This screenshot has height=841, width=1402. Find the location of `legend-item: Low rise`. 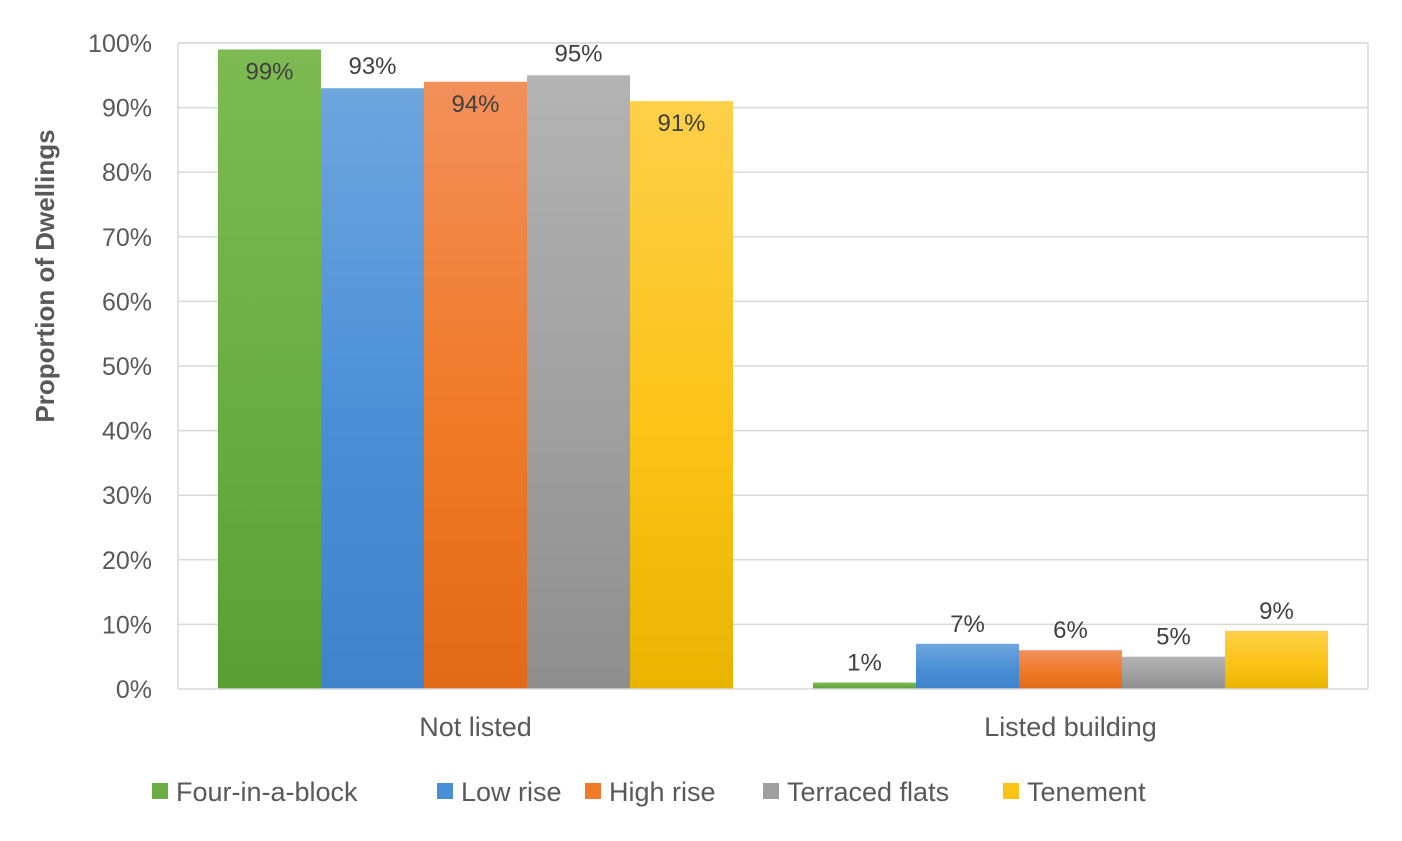

legend-item: Low rise is located at coordinates (499, 792).